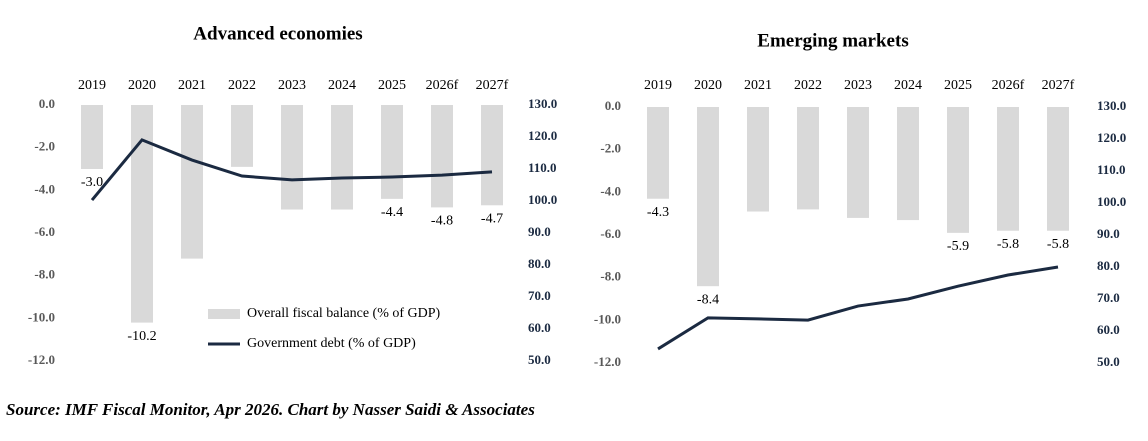 Image resolution: width=1148 pixels, height=441 pixels. Describe the element at coordinates (277, 33) in the screenshot. I see `chart-title: Advanced economies` at that location.